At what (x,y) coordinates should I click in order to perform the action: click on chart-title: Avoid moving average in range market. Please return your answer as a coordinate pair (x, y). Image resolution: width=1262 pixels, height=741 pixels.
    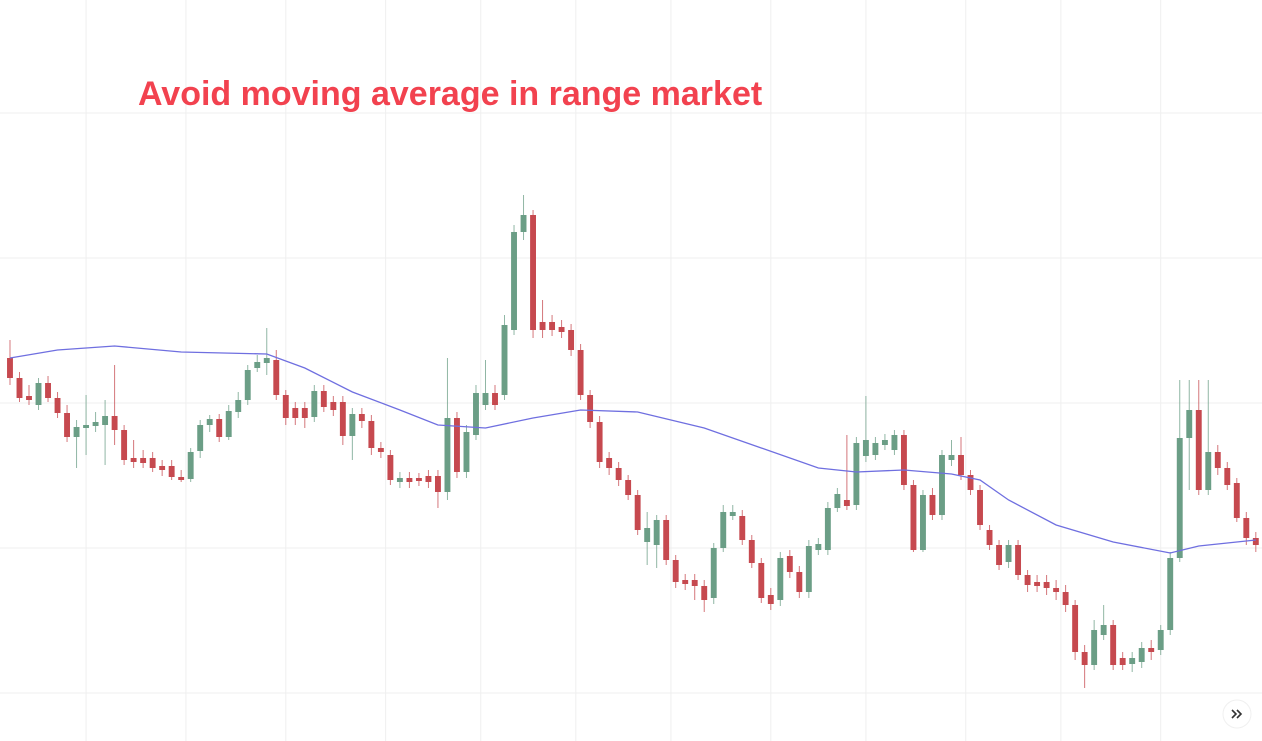
    Looking at the image, I should click on (450, 94).